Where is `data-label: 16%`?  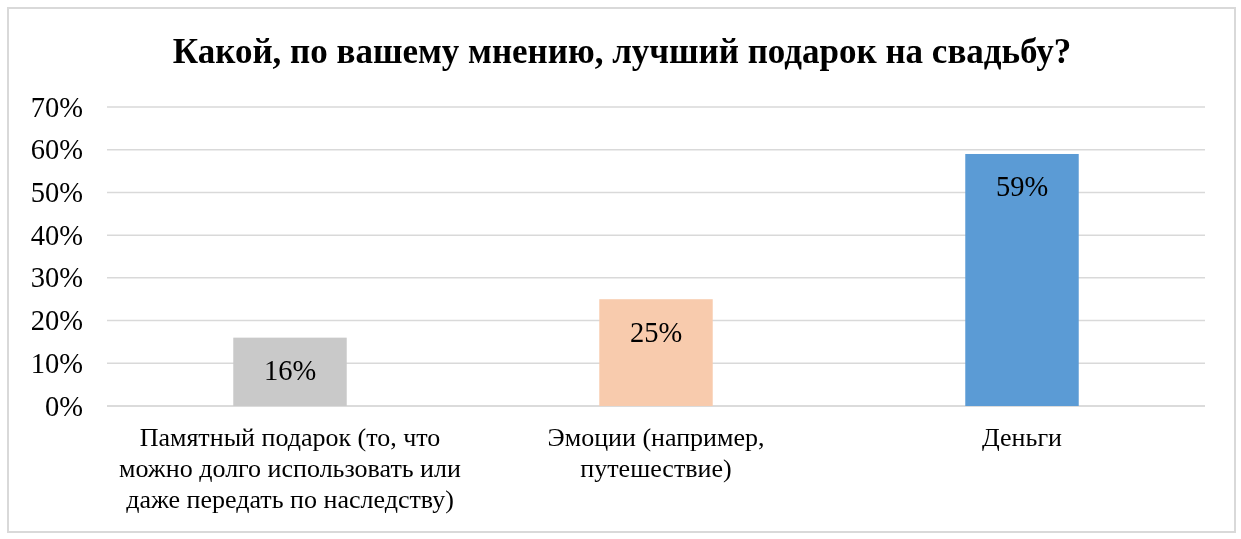 data-label: 16% is located at coordinates (290, 371).